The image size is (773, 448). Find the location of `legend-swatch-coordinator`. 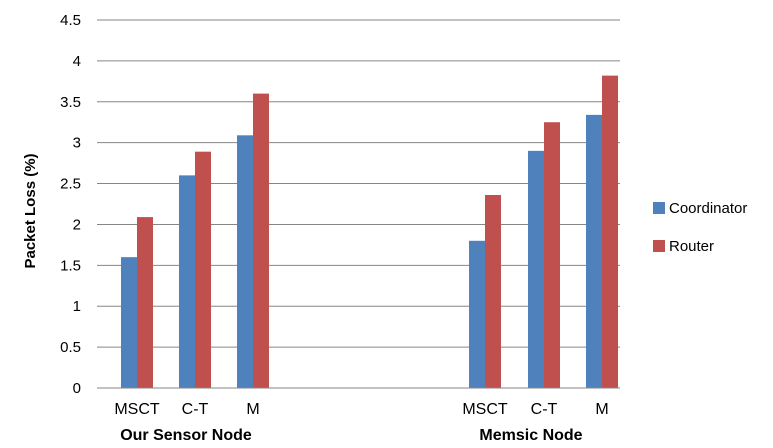

legend-swatch-coordinator is located at coordinates (659, 208).